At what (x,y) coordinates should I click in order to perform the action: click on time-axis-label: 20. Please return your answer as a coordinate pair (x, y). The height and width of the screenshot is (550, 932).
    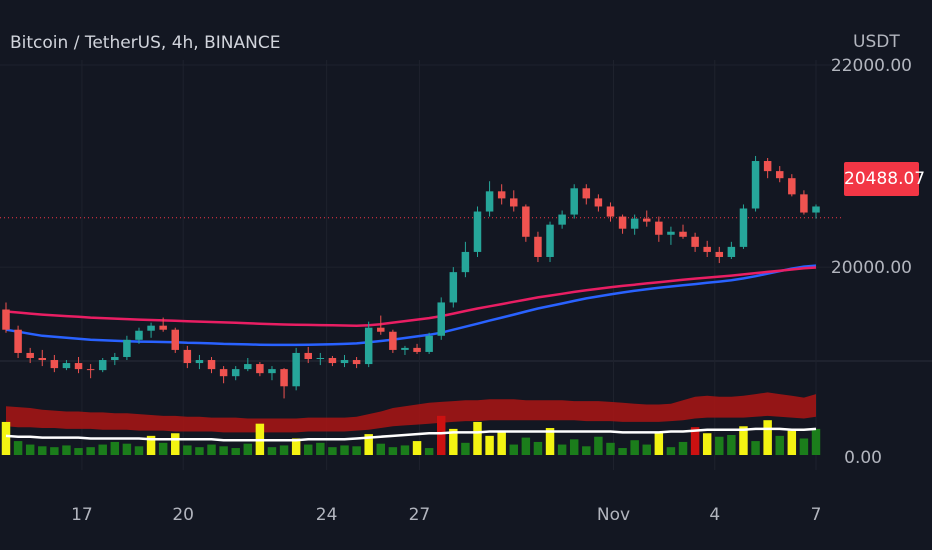
    Looking at the image, I should click on (183, 515).